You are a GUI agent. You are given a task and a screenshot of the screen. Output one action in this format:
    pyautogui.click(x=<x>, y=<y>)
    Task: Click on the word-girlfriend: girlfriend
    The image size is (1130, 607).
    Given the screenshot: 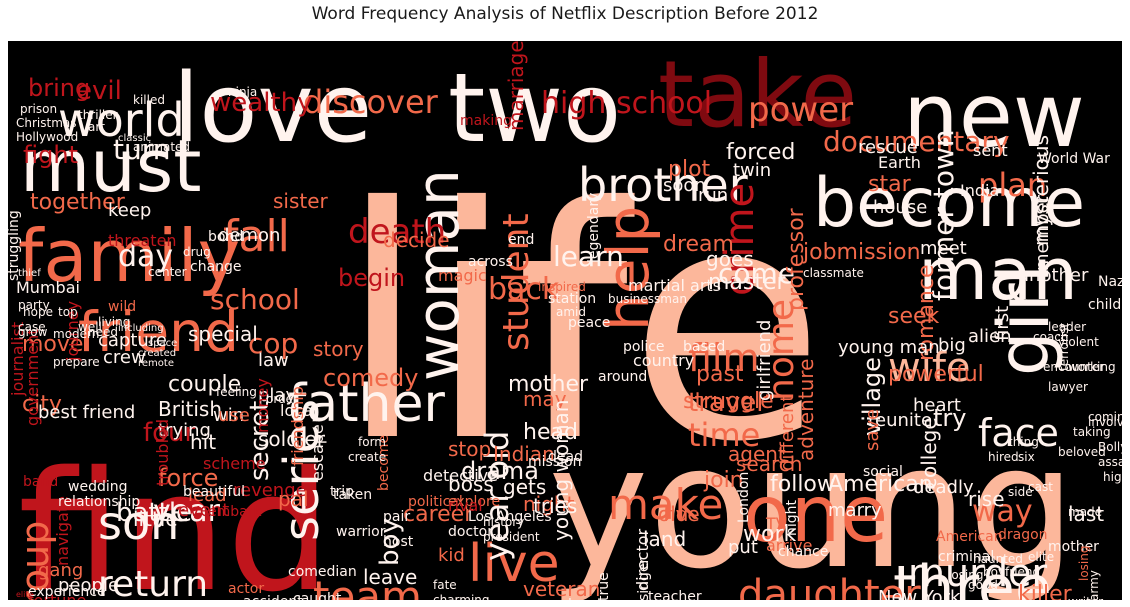 What is the action you would take?
    pyautogui.click(x=764, y=360)
    